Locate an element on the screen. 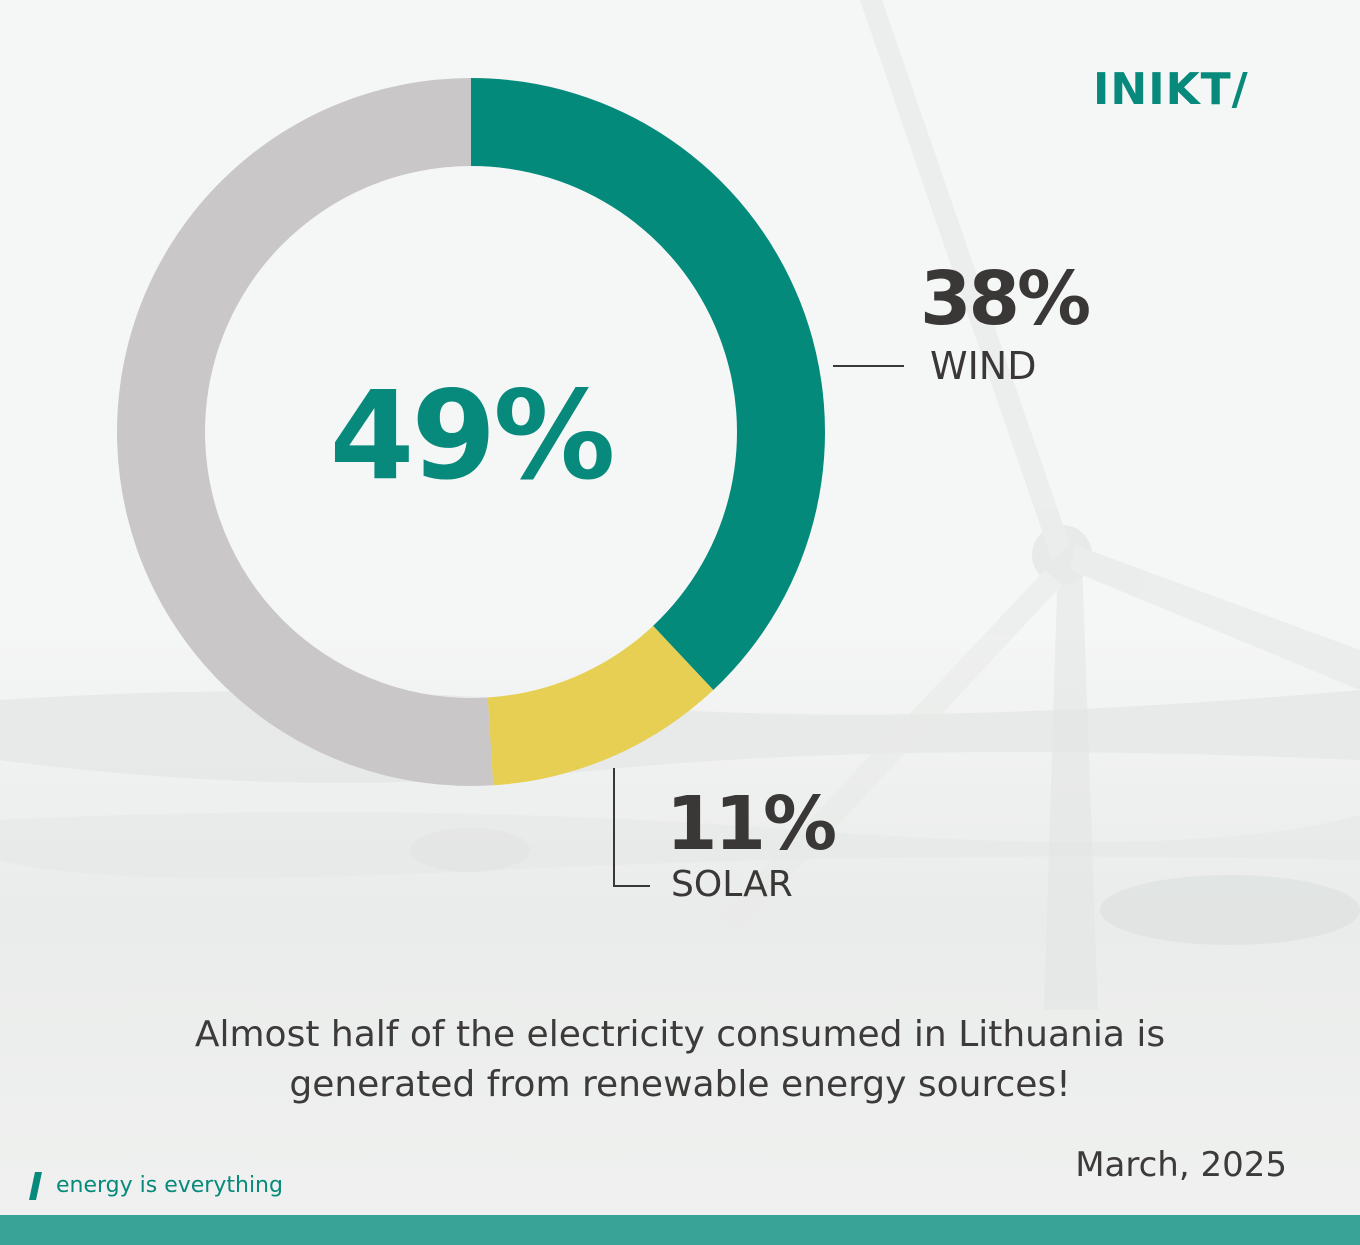 Image resolution: width=1360 pixels, height=1245 pixels. caption-line-2: generated from renewable energy sources! is located at coordinates (680, 1084).